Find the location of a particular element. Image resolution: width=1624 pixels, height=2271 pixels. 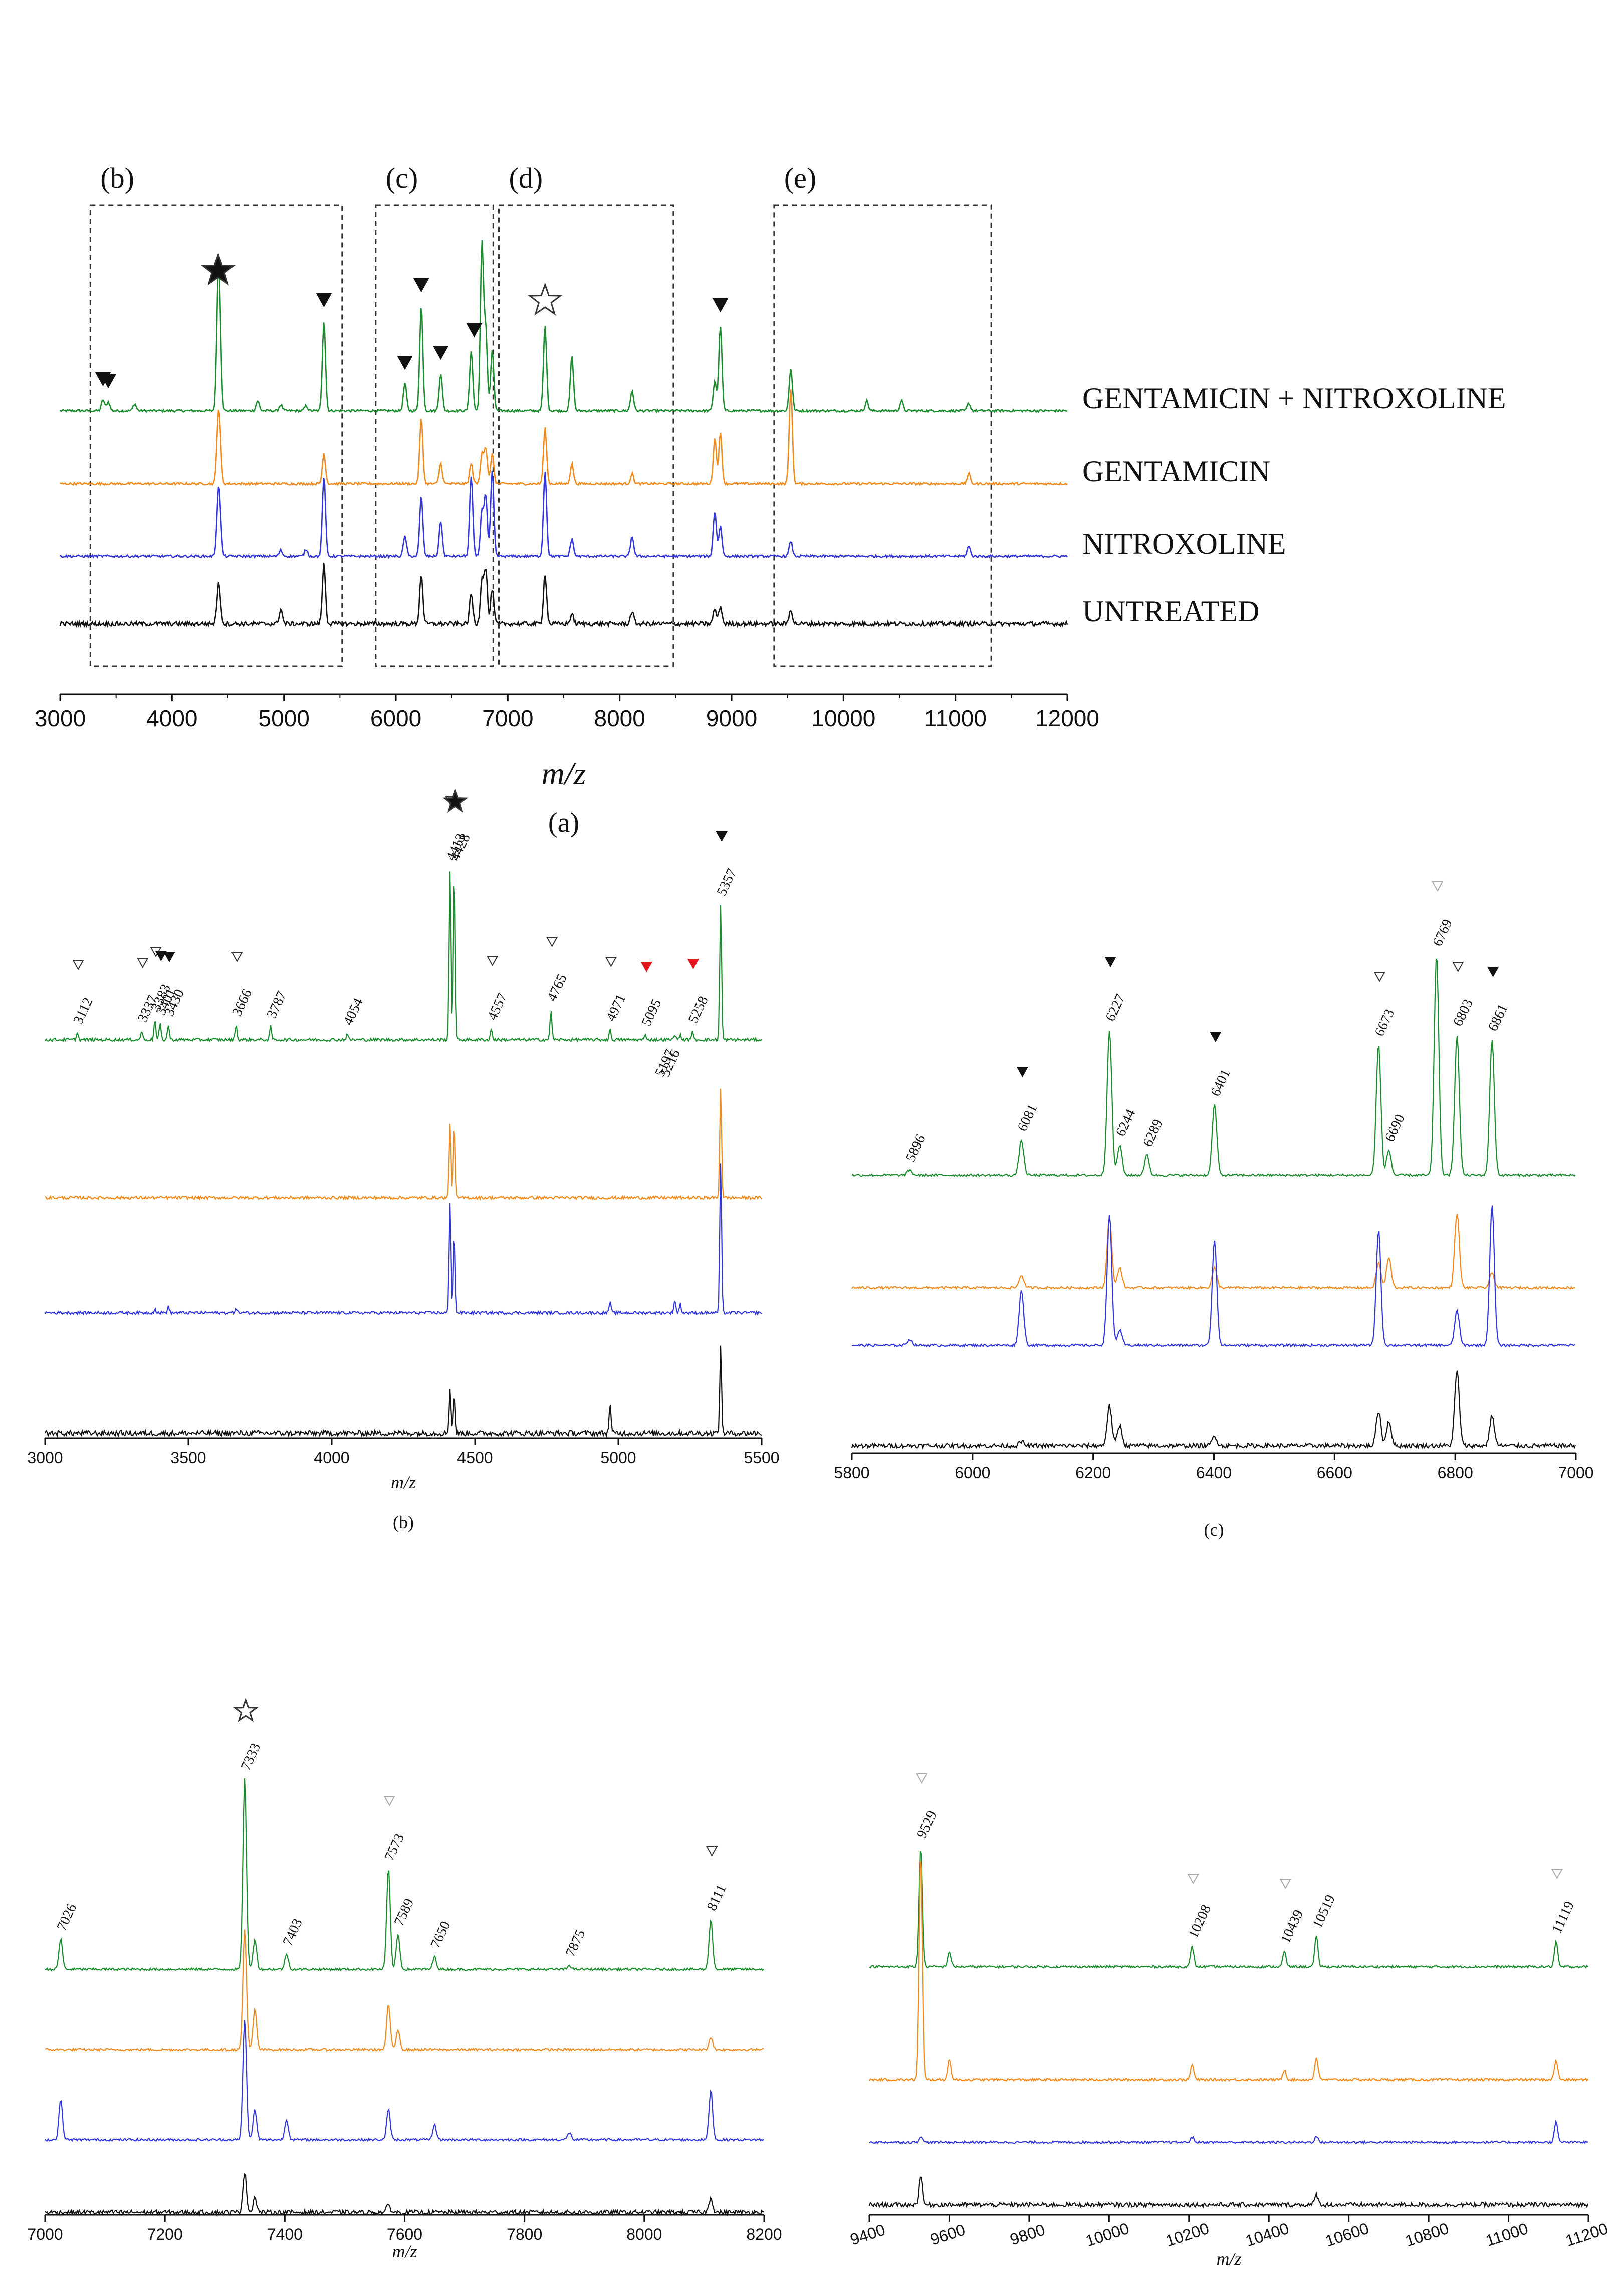

peak-label-6673: 6673 is located at coordinates (1384, 1023).